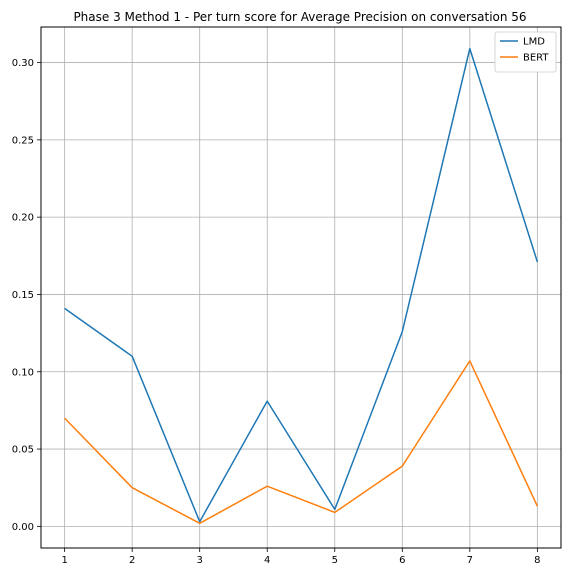  Describe the element at coordinates (335, 560) in the screenshot. I see `x-tick-label: 5` at that location.